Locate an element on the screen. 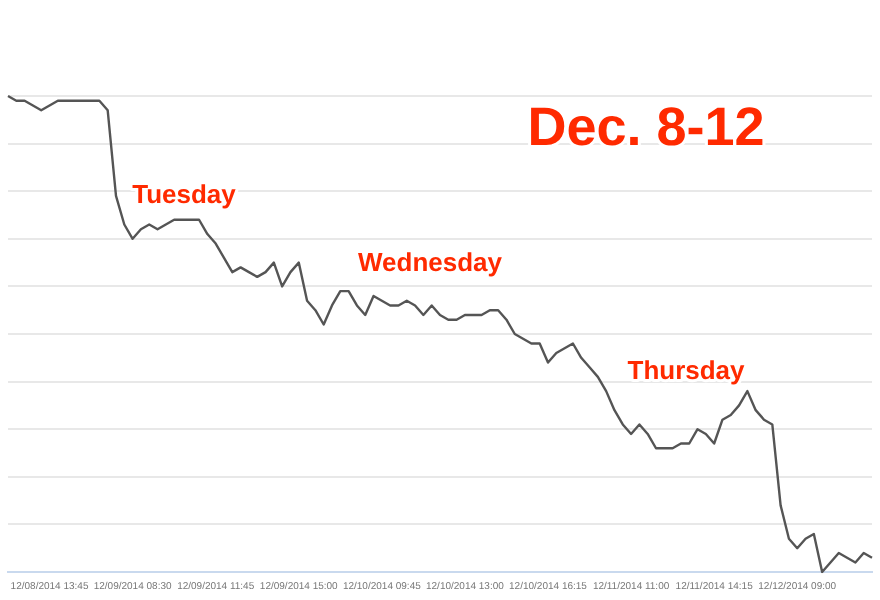  chart-title: Dec. 8-12 is located at coordinates (646, 126).